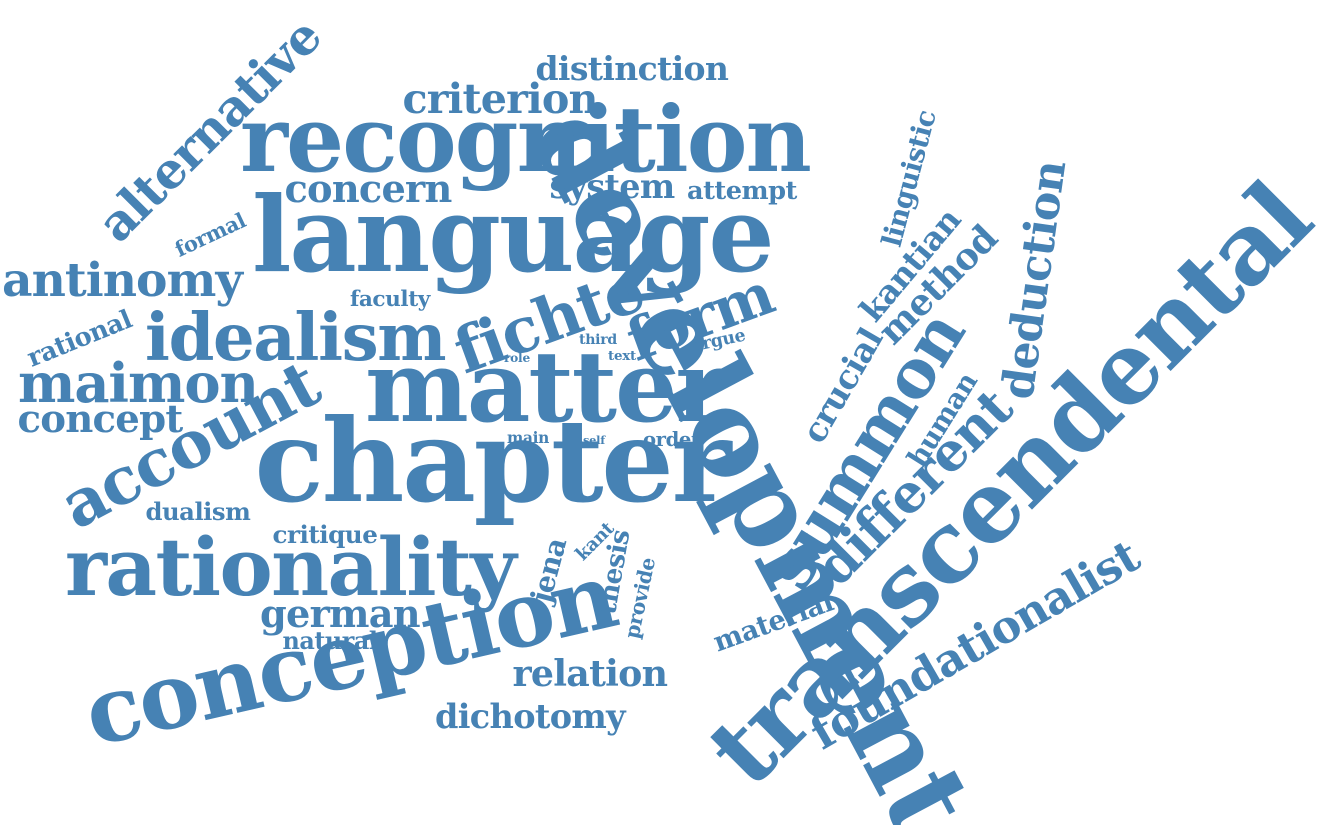 The width and height of the screenshot is (1332, 825). What do you see at coordinates (330, 641) in the screenshot?
I see `word-natural: natural` at bounding box center [330, 641].